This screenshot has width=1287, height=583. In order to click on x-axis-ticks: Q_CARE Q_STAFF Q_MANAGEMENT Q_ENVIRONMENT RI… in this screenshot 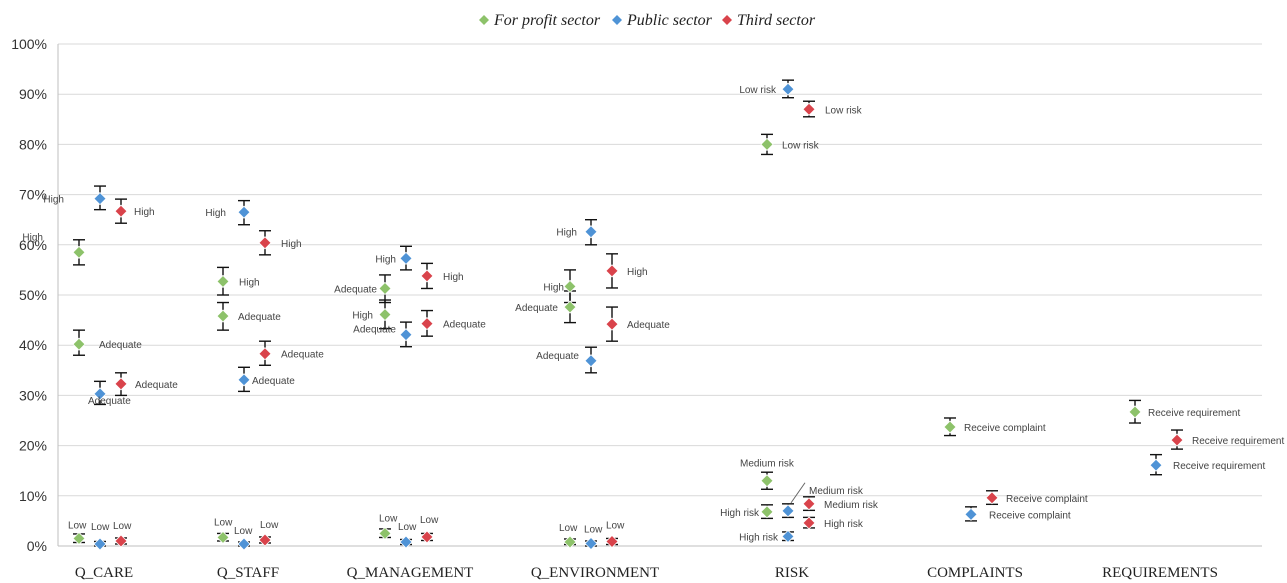, I will do `click(646, 573)`.